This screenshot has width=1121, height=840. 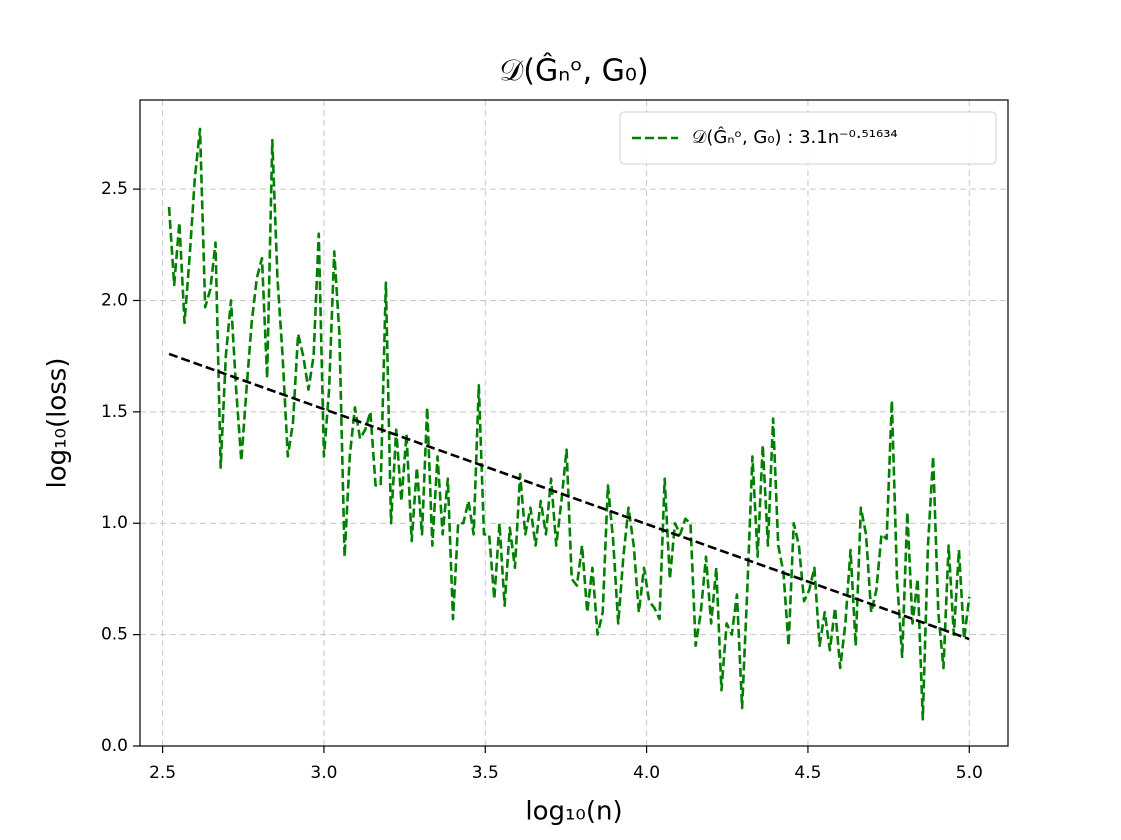 What do you see at coordinates (795, 137) in the screenshot?
I see `legend-label: 𝒟(Ĝₙᵒ, G₀) : 3.1n⁻⁰·⁵¹⁶³⁴` at bounding box center [795, 137].